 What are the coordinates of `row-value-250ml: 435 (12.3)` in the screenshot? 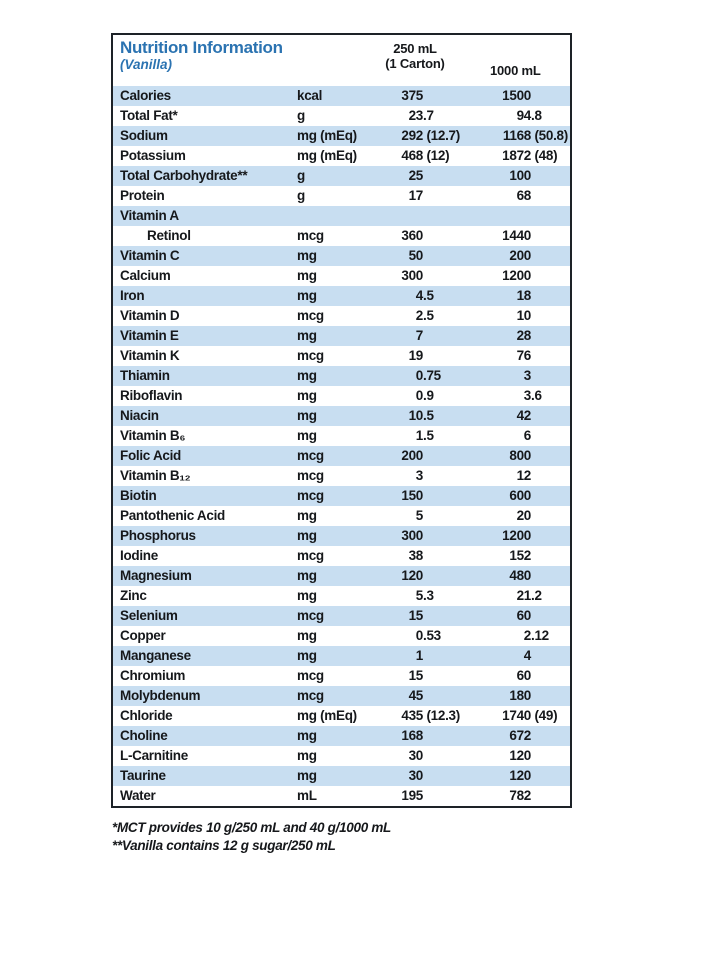 It's located at (430, 715).